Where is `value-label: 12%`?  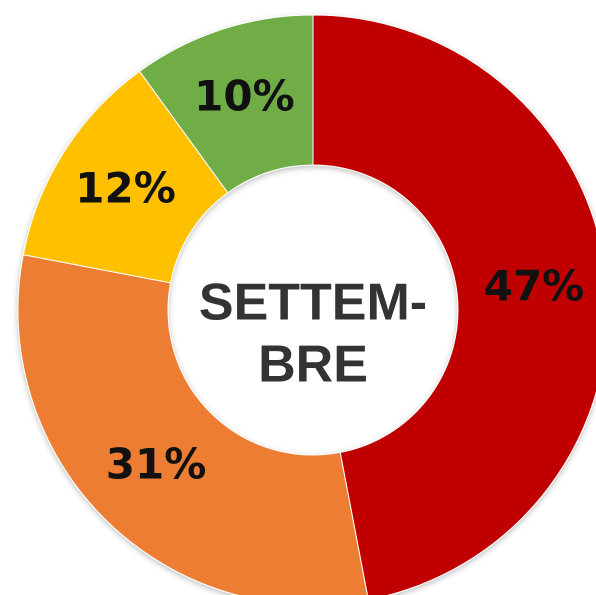
value-label: 12% is located at coordinates (125, 188).